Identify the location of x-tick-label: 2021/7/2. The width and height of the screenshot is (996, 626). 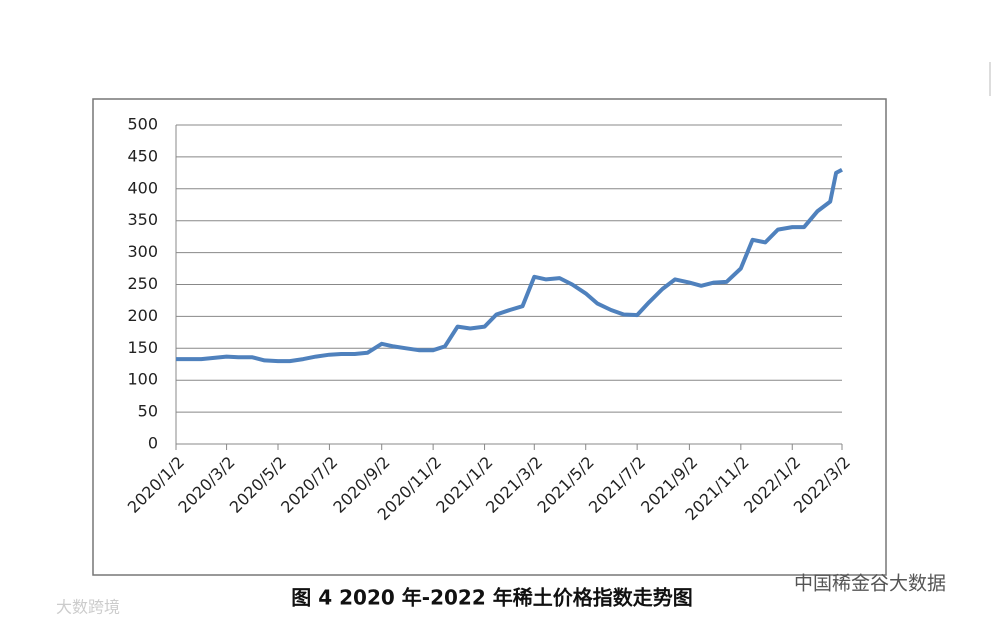
(617, 485).